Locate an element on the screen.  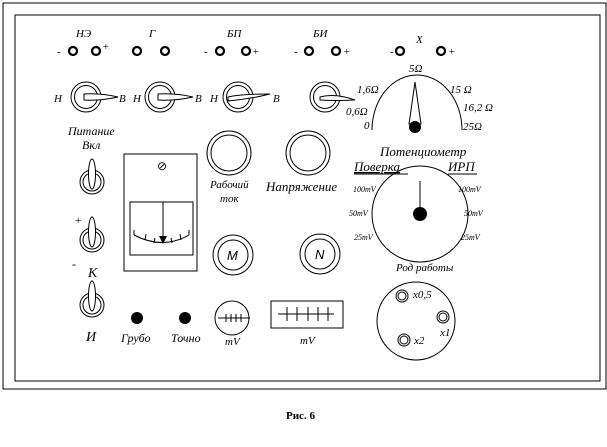
dial-arc is located at coordinates (417, 102).